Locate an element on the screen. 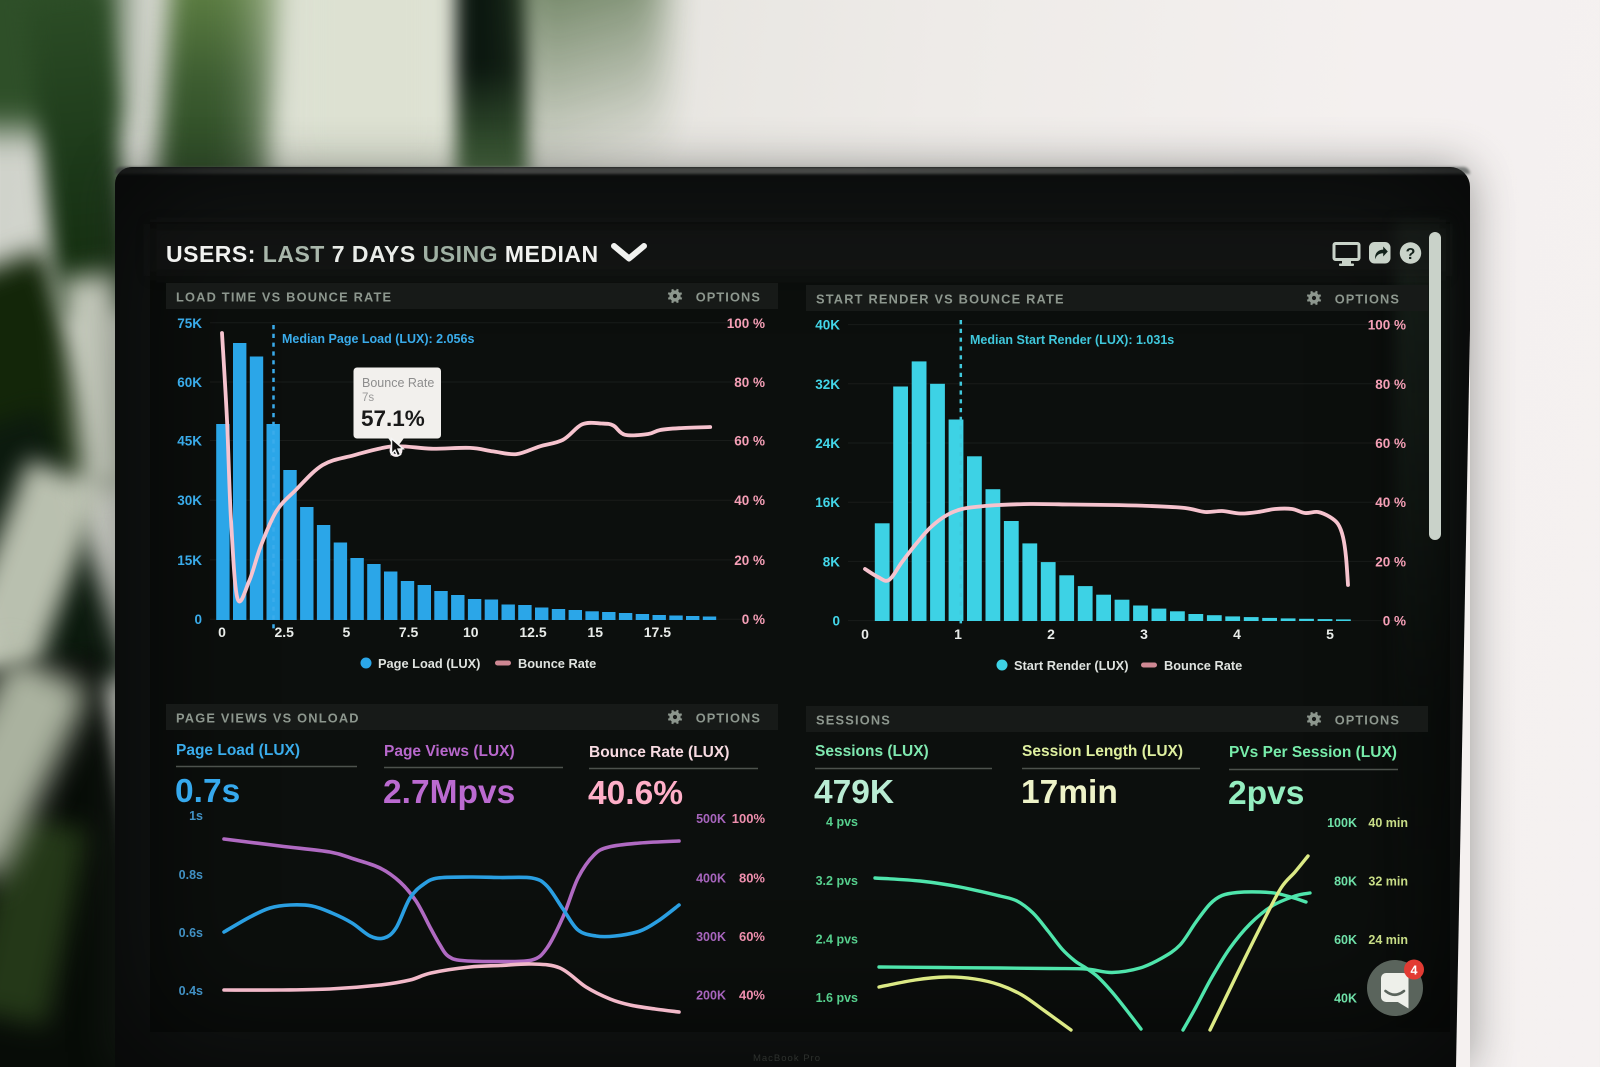 Image resolution: width=1600 pixels, height=1067 pixels. svg-text: Sessions (LUX) is located at coordinates (872, 751).